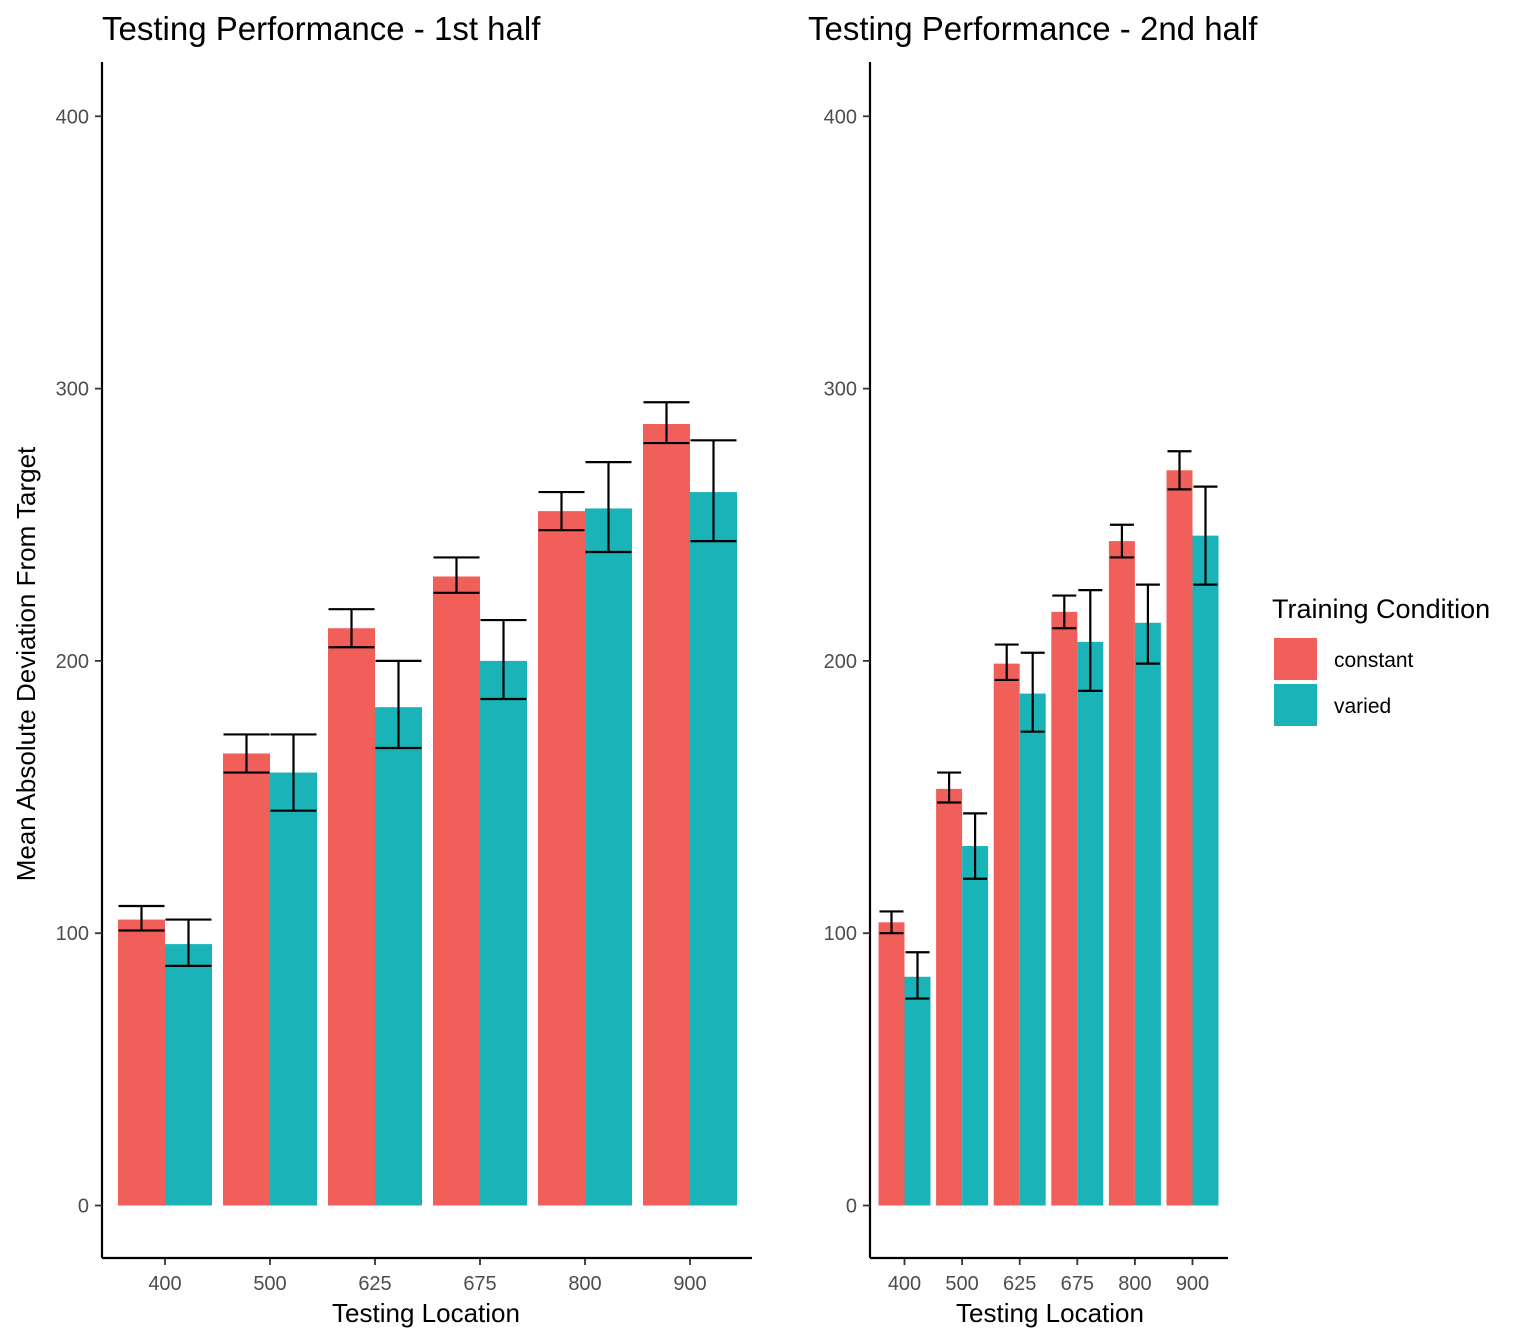 This screenshot has height=1344, width=1536. I want to click on legend: Training Condition constant varied, so click(1381, 660).